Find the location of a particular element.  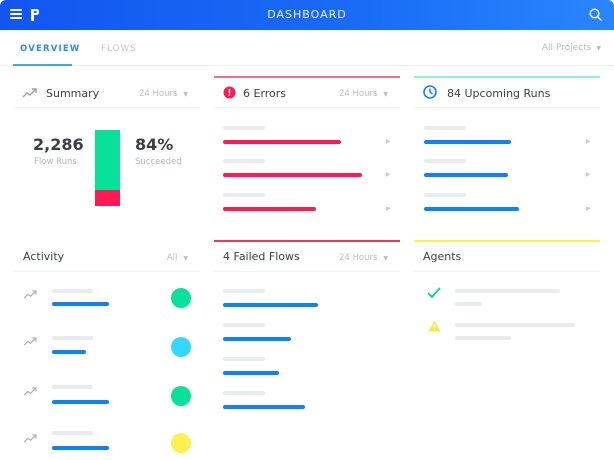

warning-icon is located at coordinates (434, 326).